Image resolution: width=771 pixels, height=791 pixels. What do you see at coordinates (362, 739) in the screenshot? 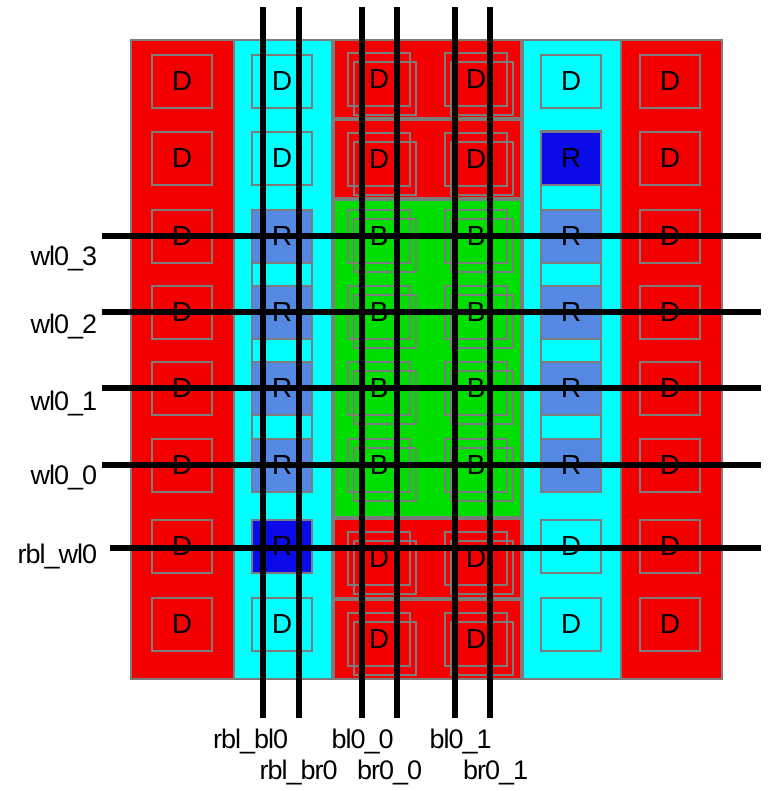
I see `bitline-label-bl0_0: bl0_0` at bounding box center [362, 739].